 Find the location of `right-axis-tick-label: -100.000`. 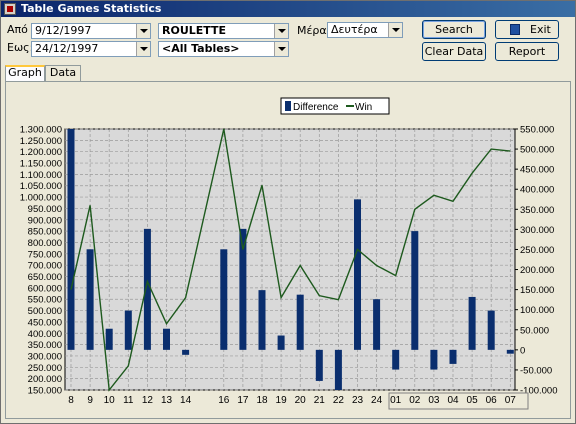

right-axis-tick-label: -100.000 is located at coordinates (539, 391).